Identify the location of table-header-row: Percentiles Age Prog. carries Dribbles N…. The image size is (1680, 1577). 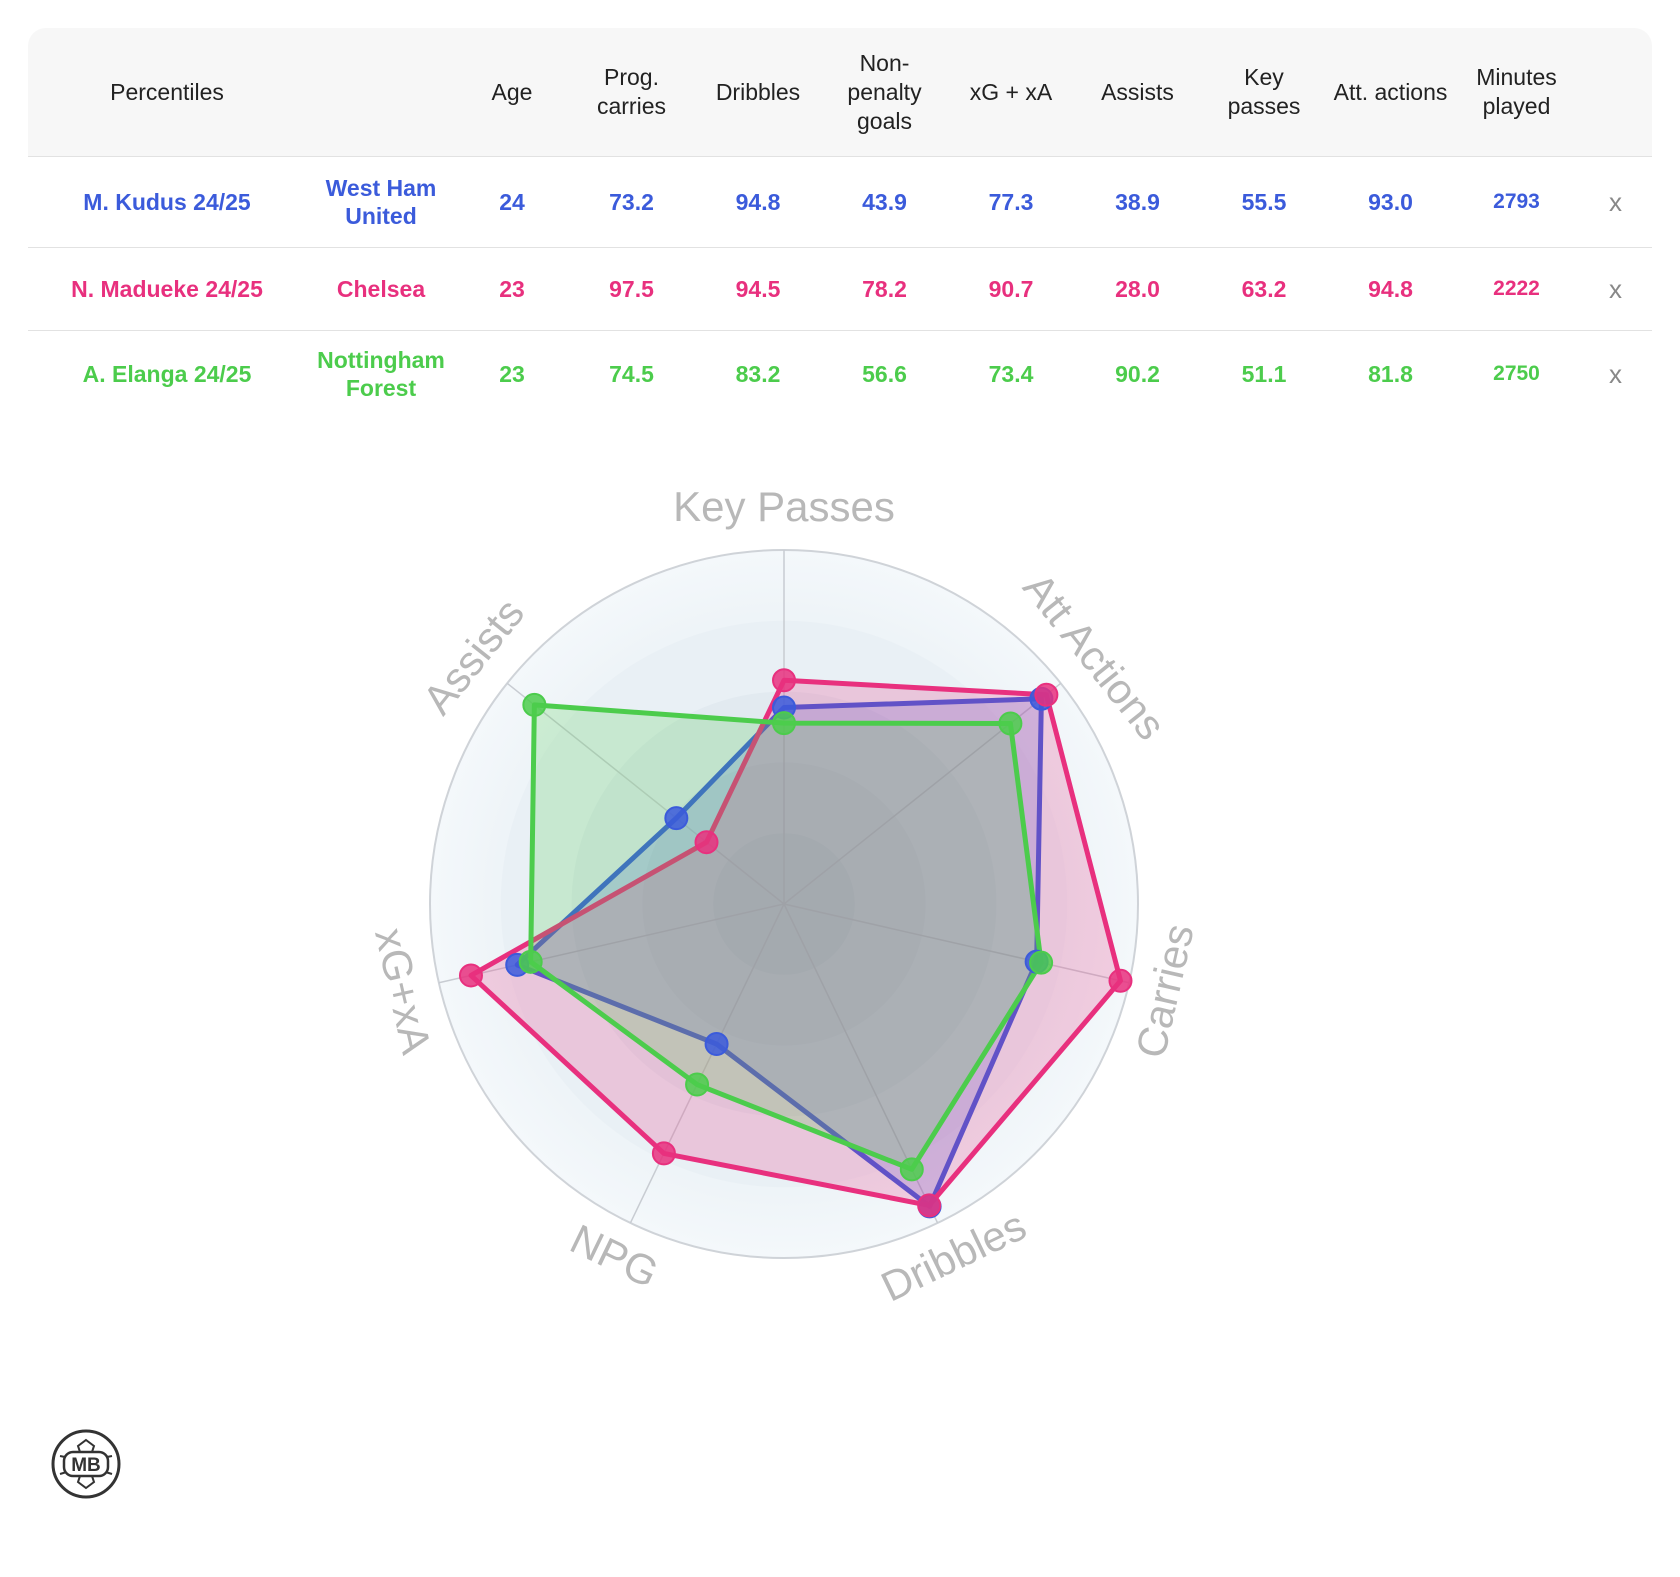
(840, 92).